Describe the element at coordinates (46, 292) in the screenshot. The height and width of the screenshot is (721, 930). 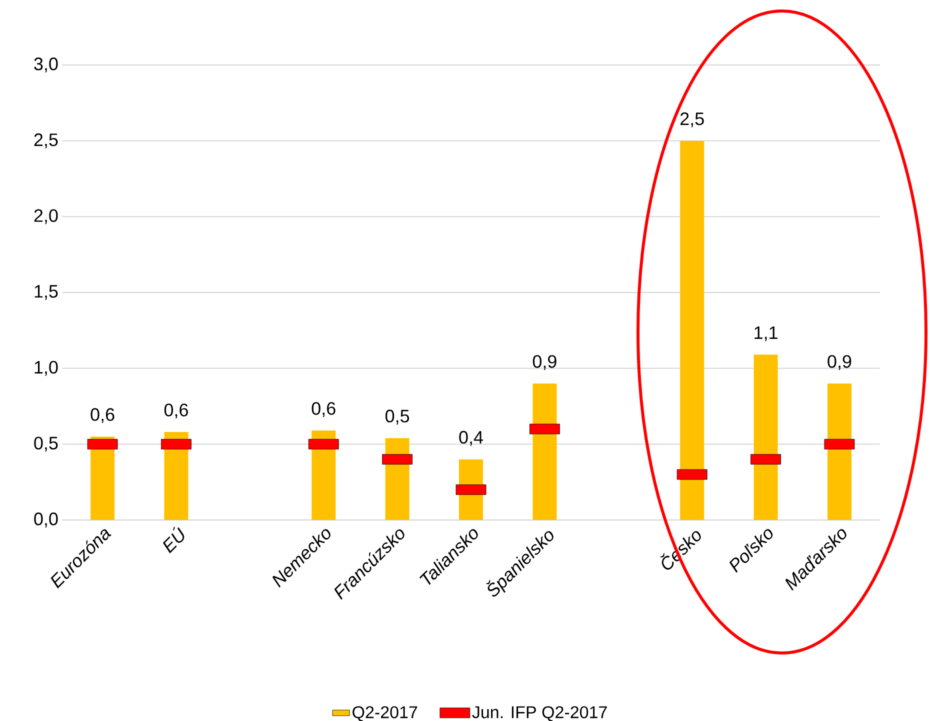
I see `y-tick-label: 1,5` at that location.